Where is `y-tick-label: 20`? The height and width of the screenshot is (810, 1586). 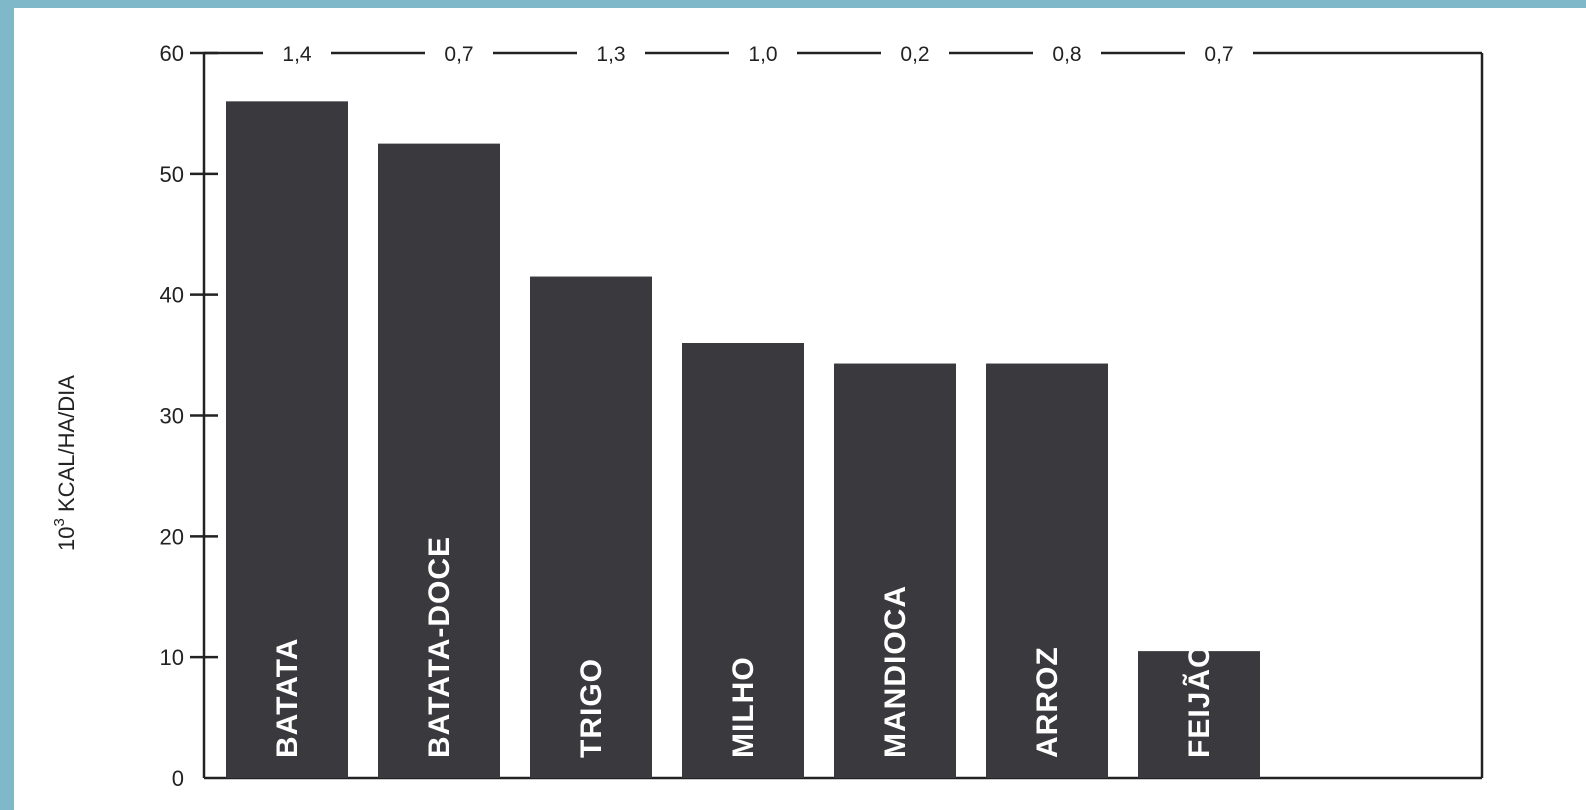
y-tick-label: 20 is located at coordinates (172, 536).